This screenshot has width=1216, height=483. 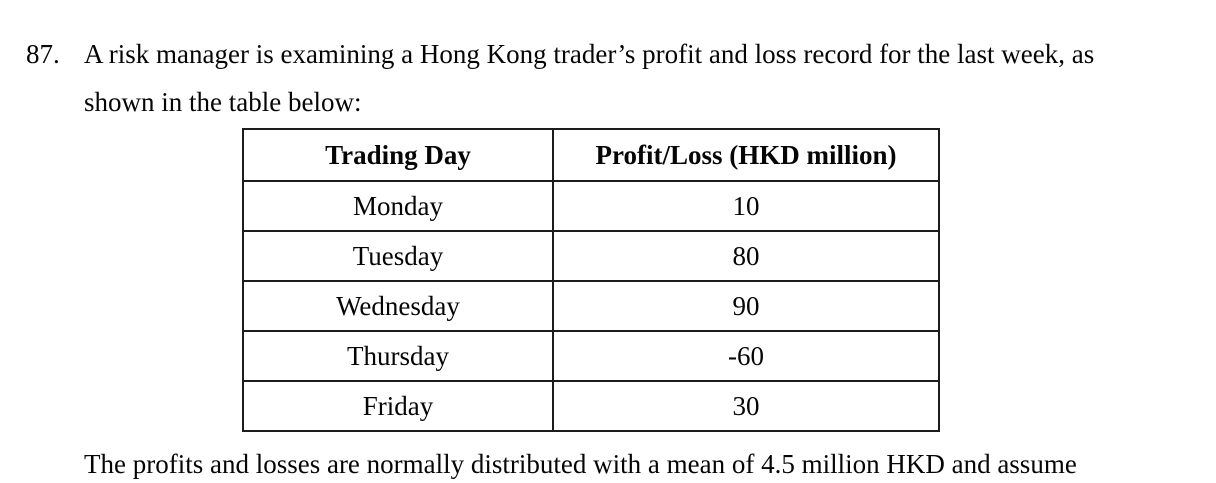 I want to click on table-row-thursday: Thursday -60, so click(x=591, y=356).